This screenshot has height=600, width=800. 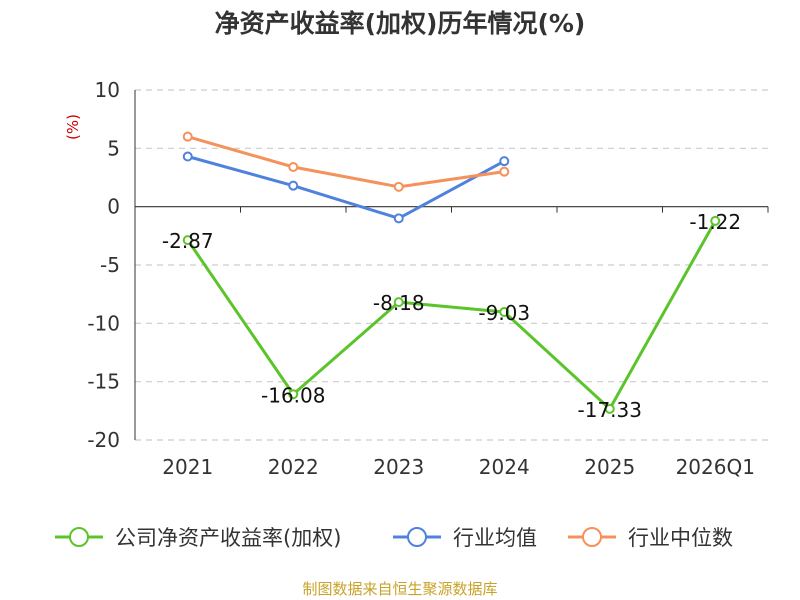 I want to click on y-tick-label: 10, so click(x=107, y=90).